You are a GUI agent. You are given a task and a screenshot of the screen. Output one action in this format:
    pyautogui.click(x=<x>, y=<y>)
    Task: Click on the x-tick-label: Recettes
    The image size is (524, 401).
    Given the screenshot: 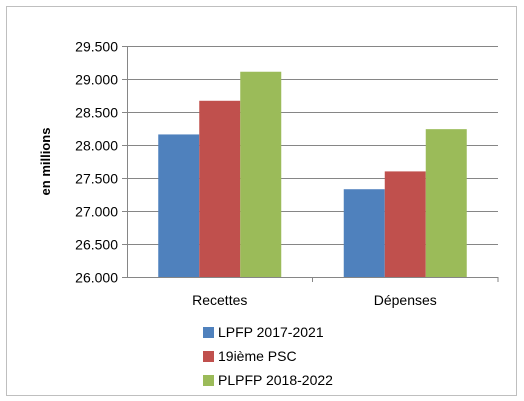 What is the action you would take?
    pyautogui.click(x=219, y=300)
    